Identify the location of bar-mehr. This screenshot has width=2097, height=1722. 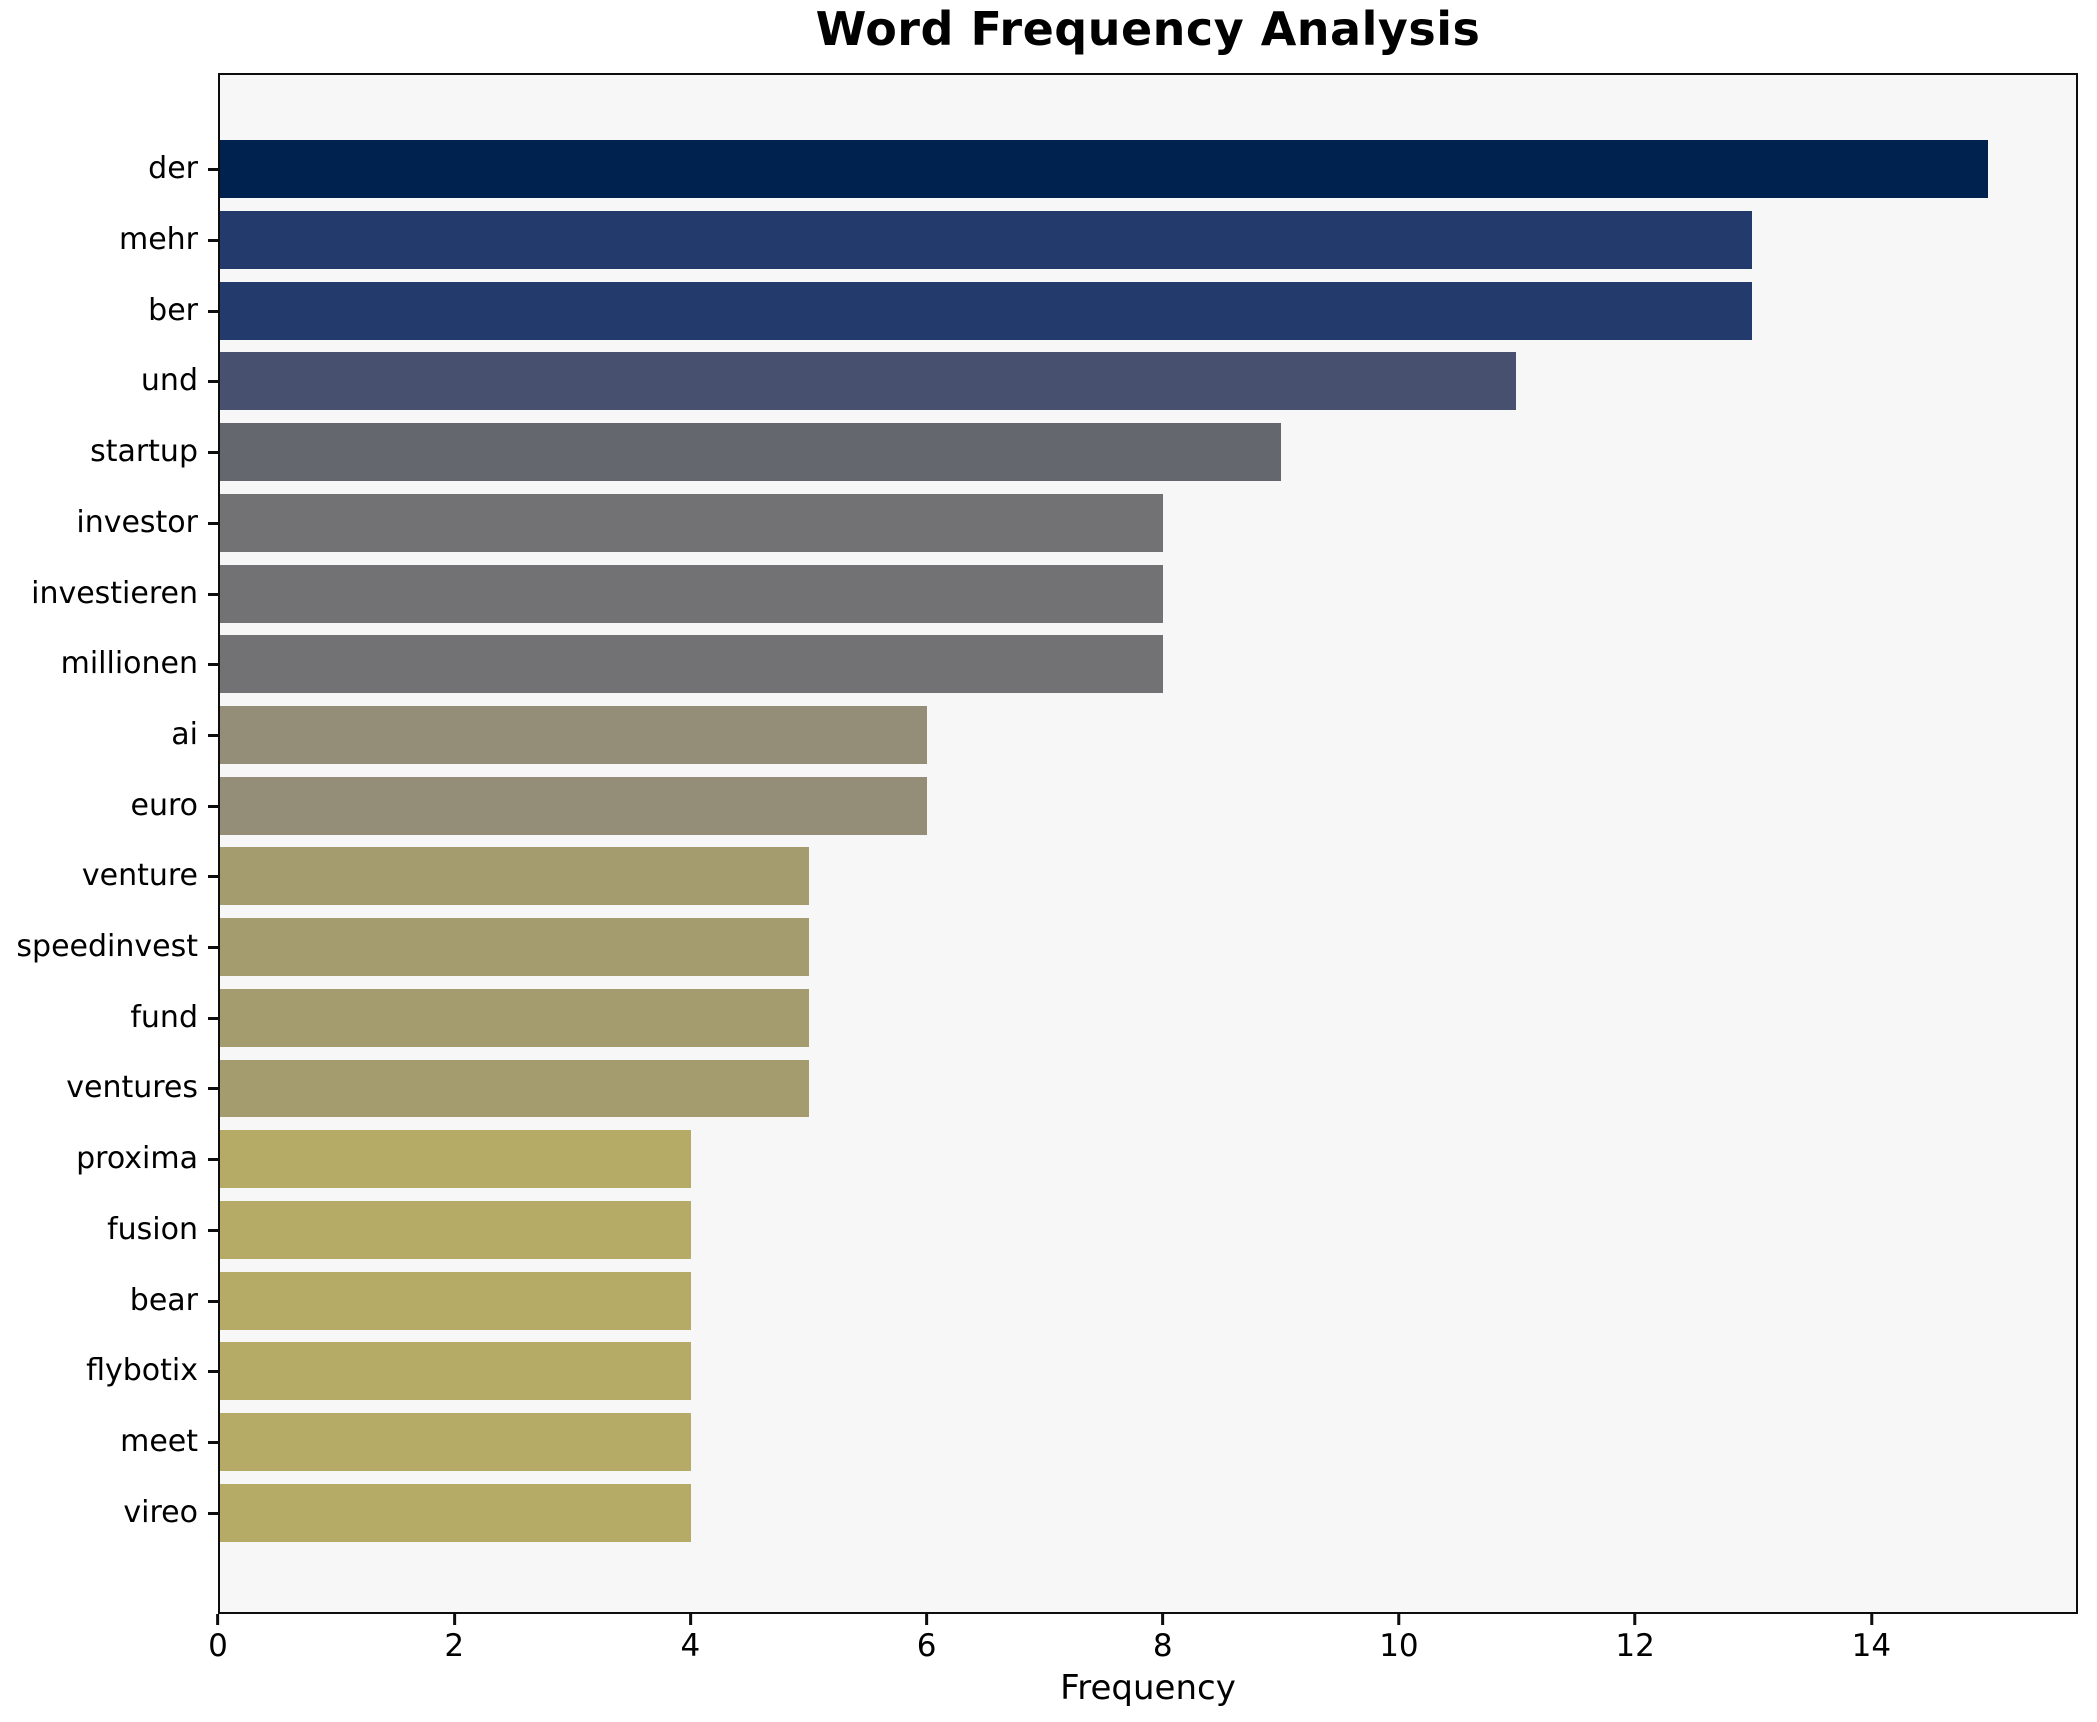
(986, 240).